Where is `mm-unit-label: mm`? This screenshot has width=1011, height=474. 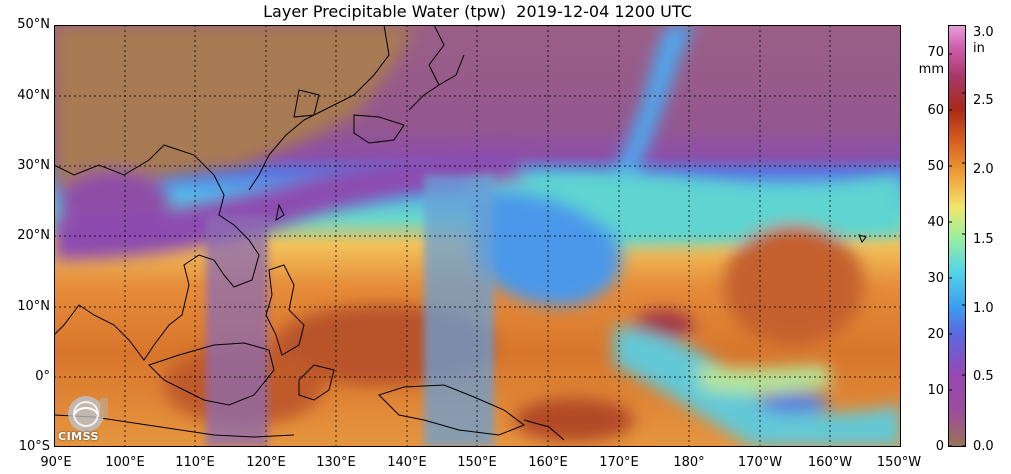 mm-unit-label: mm is located at coordinates (931, 69).